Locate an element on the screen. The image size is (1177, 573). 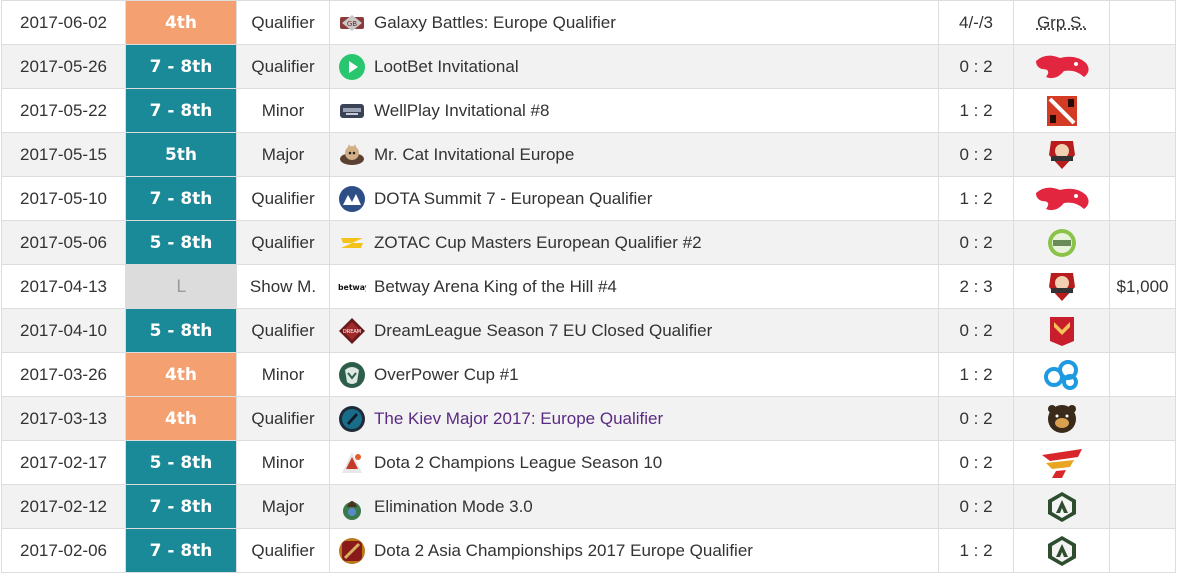
kiev-major-icon is located at coordinates (352, 419).